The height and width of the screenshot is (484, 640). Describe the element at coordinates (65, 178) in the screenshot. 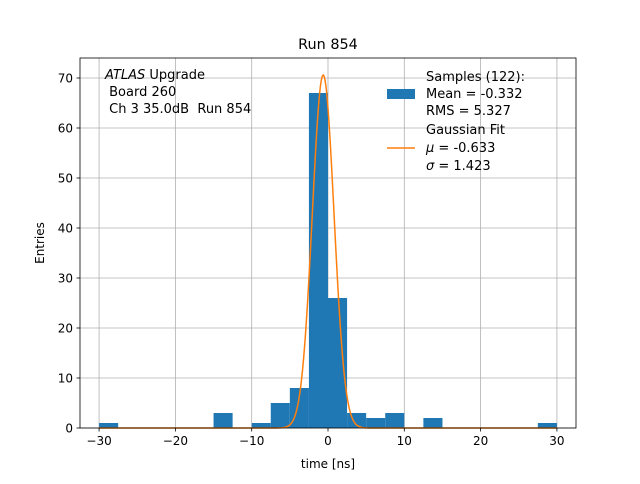

I see `y-tick-label: 50` at that location.